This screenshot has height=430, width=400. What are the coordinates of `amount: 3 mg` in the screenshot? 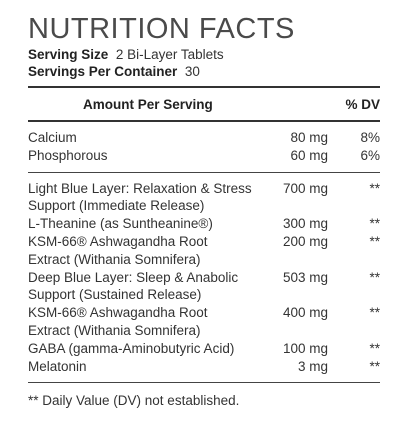 It's located at (312, 366).